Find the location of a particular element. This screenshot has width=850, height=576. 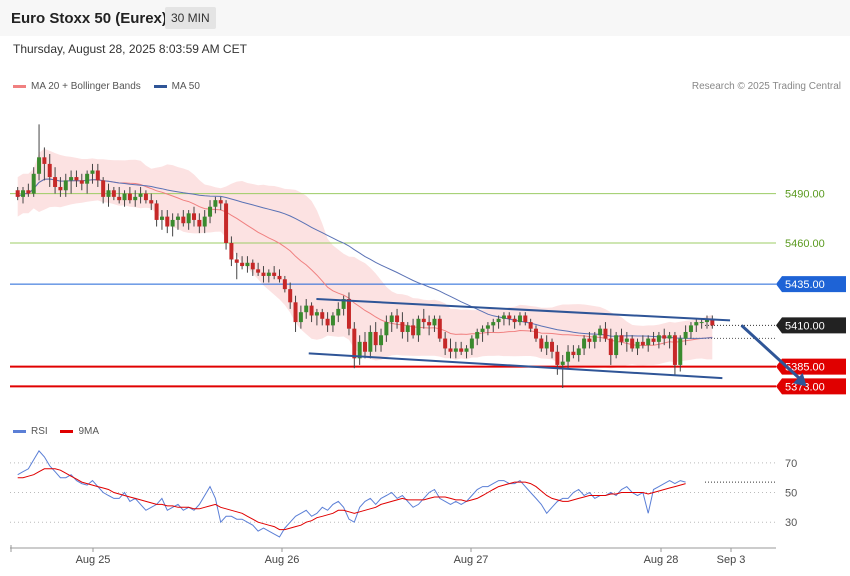

level-5435.00: 5435.00 is located at coordinates (428, 284).